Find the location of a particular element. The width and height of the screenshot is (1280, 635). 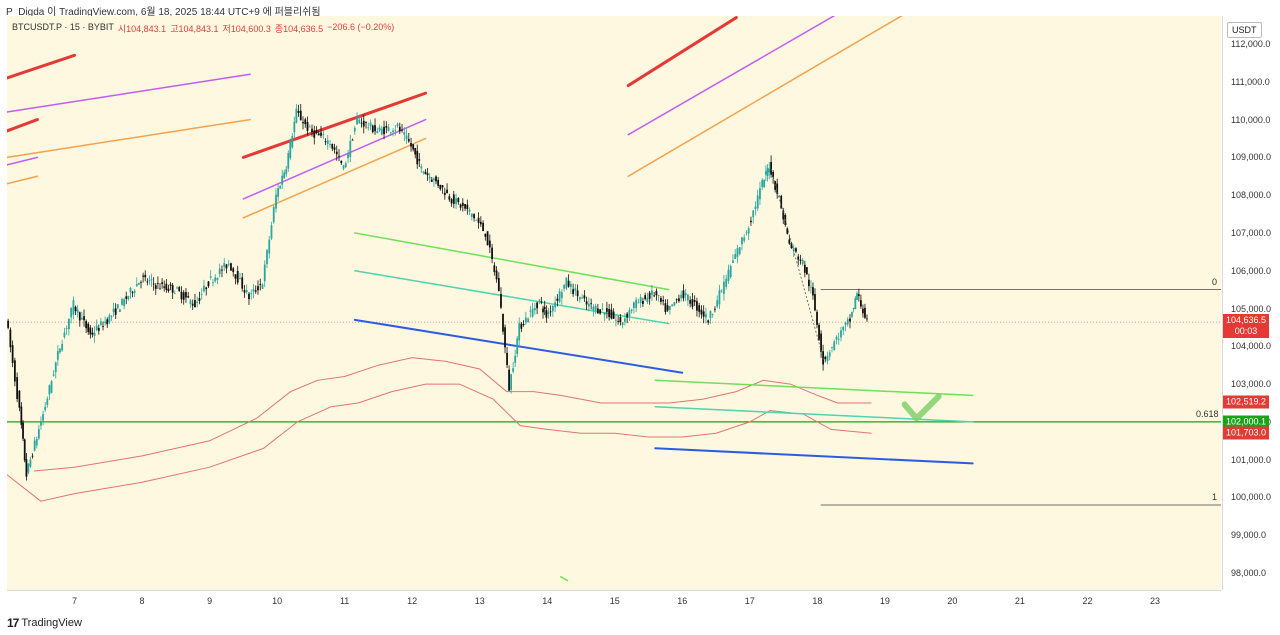

time-tick-label: 15 is located at coordinates (614, 601).